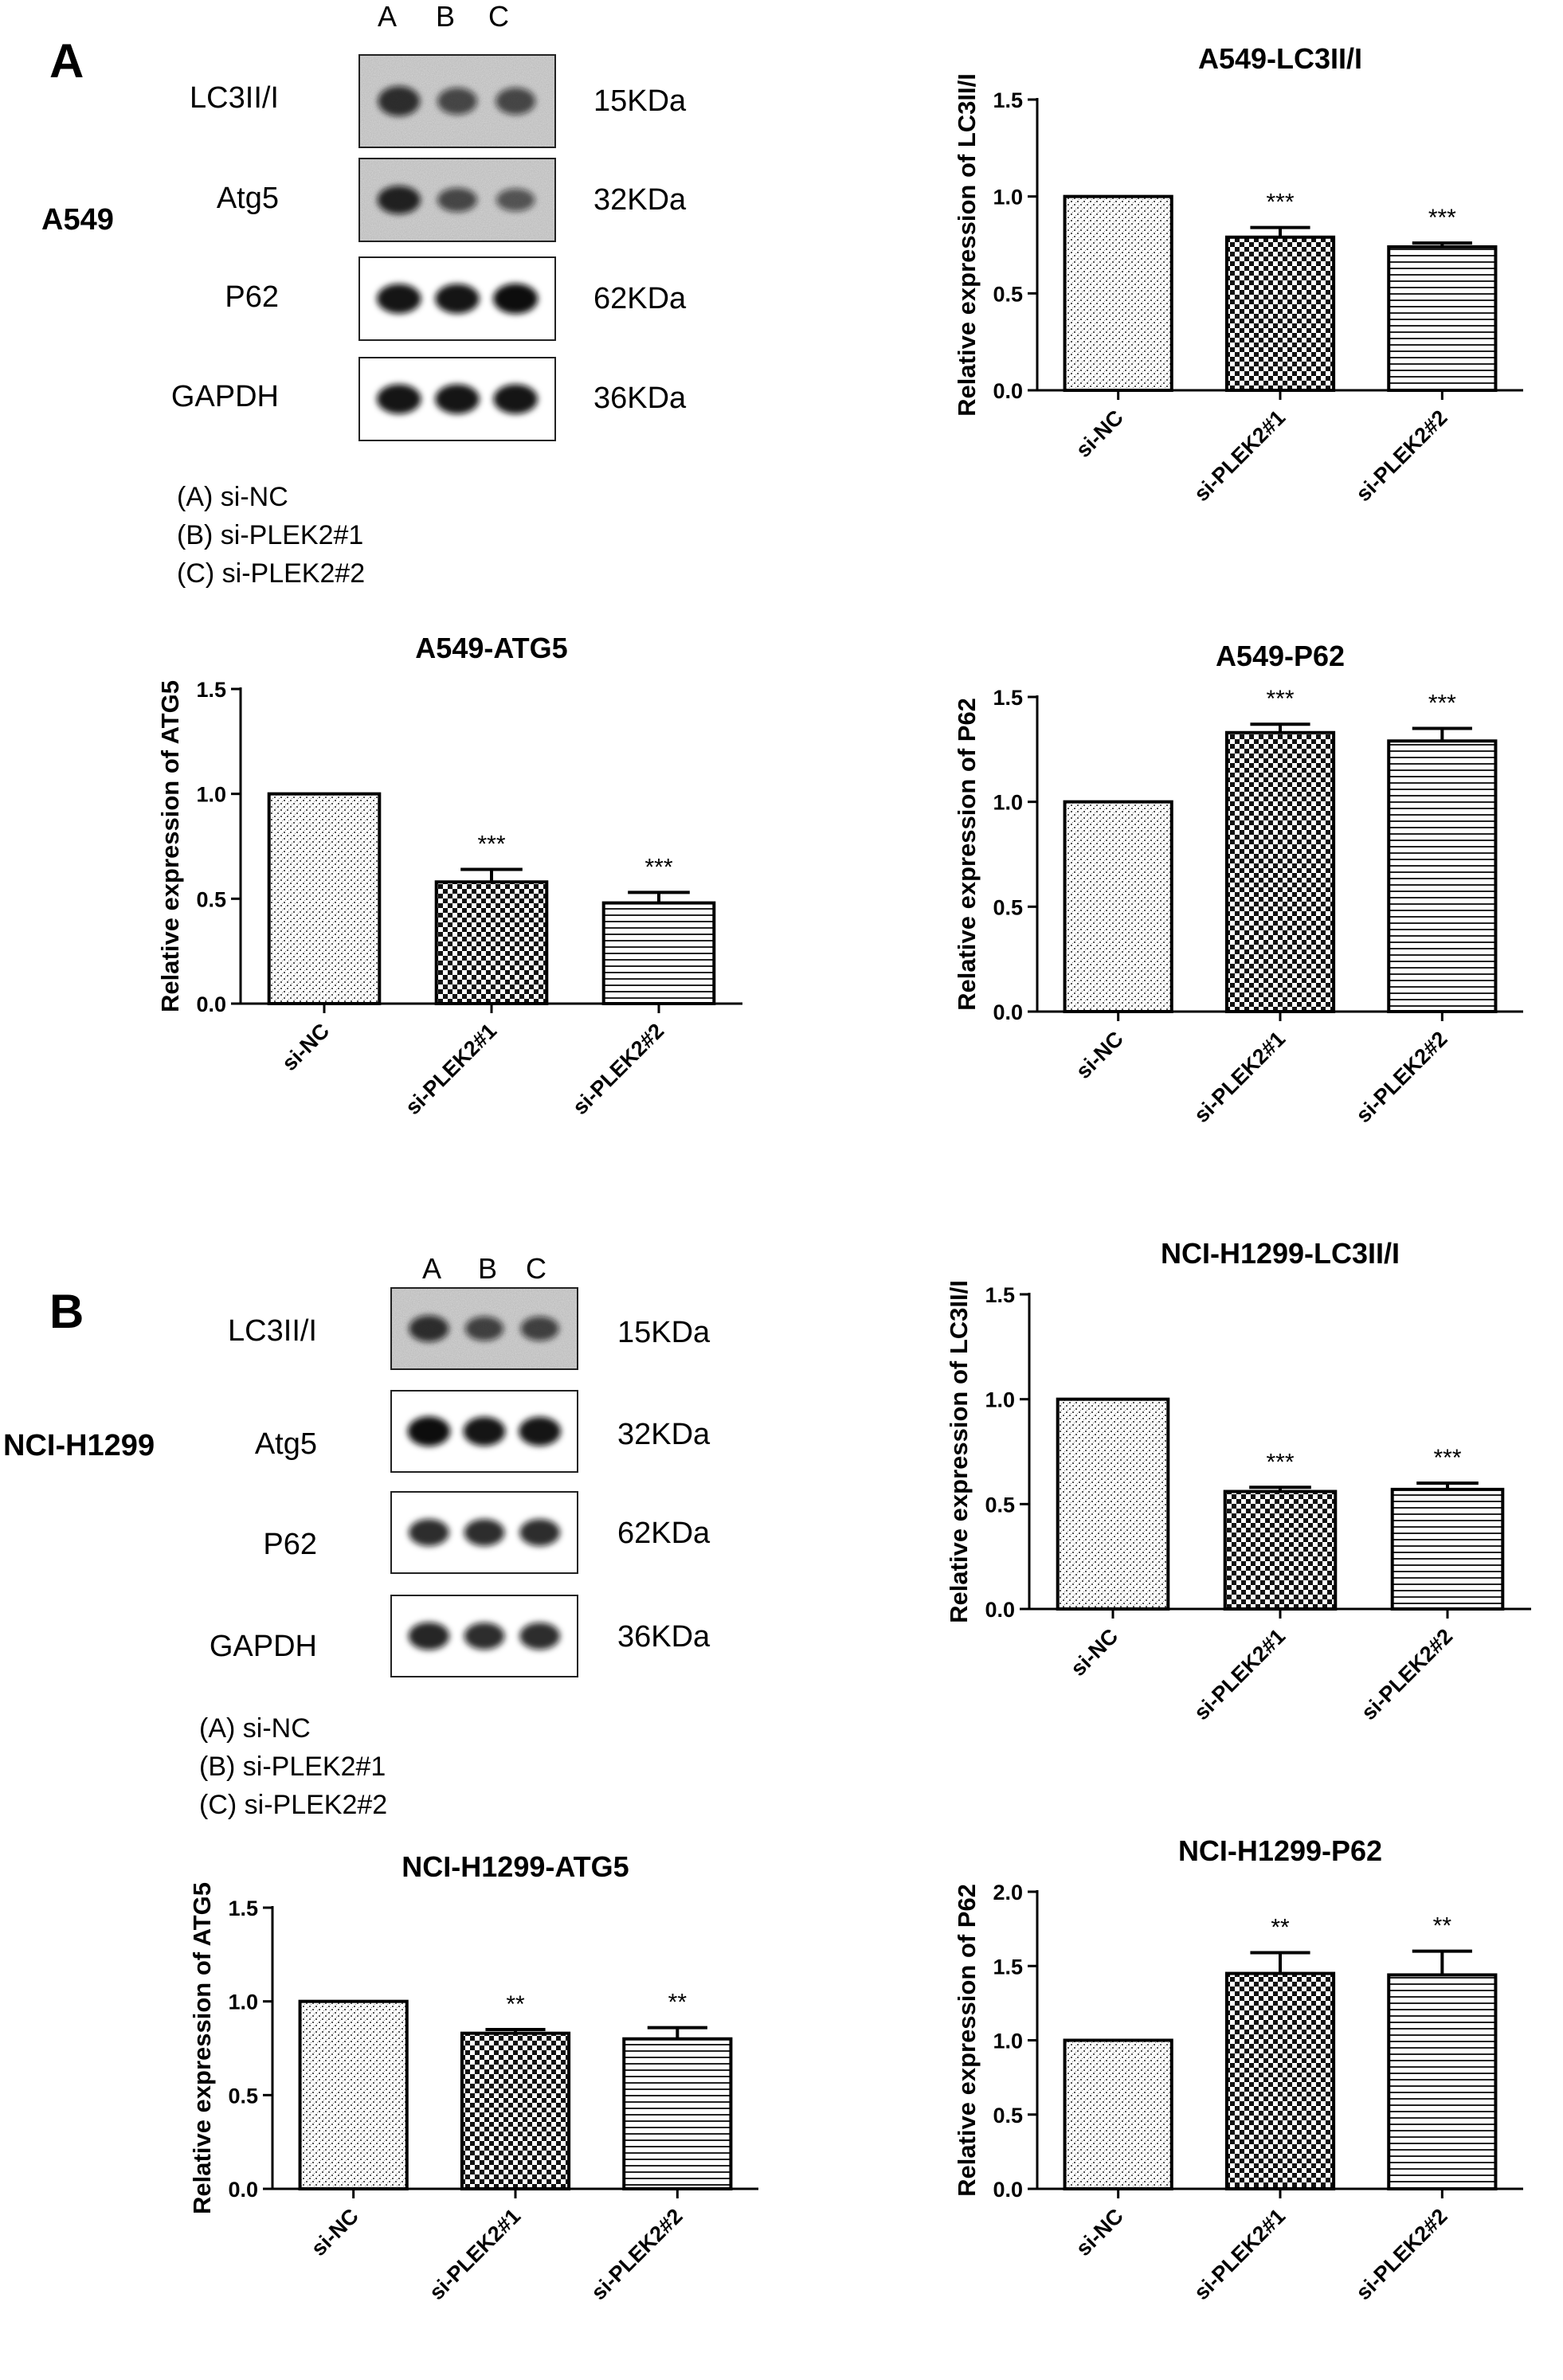 The width and height of the screenshot is (1563, 2380). What do you see at coordinates (664, 1637) in the screenshot?
I see `kda-label-gapdh: 36KDa` at bounding box center [664, 1637].